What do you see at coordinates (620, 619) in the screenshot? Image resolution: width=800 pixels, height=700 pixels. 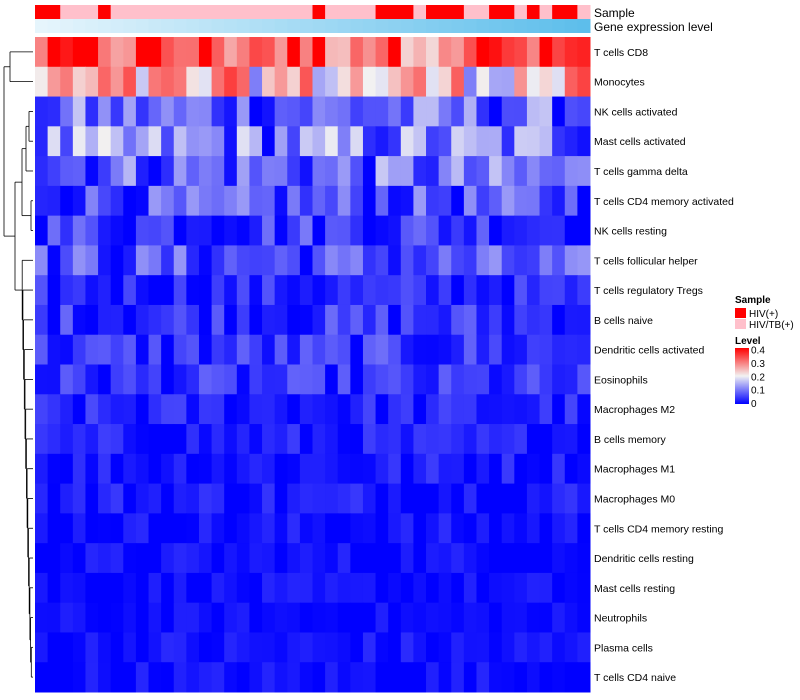 I see `row-label: Neutrophils` at bounding box center [620, 619].